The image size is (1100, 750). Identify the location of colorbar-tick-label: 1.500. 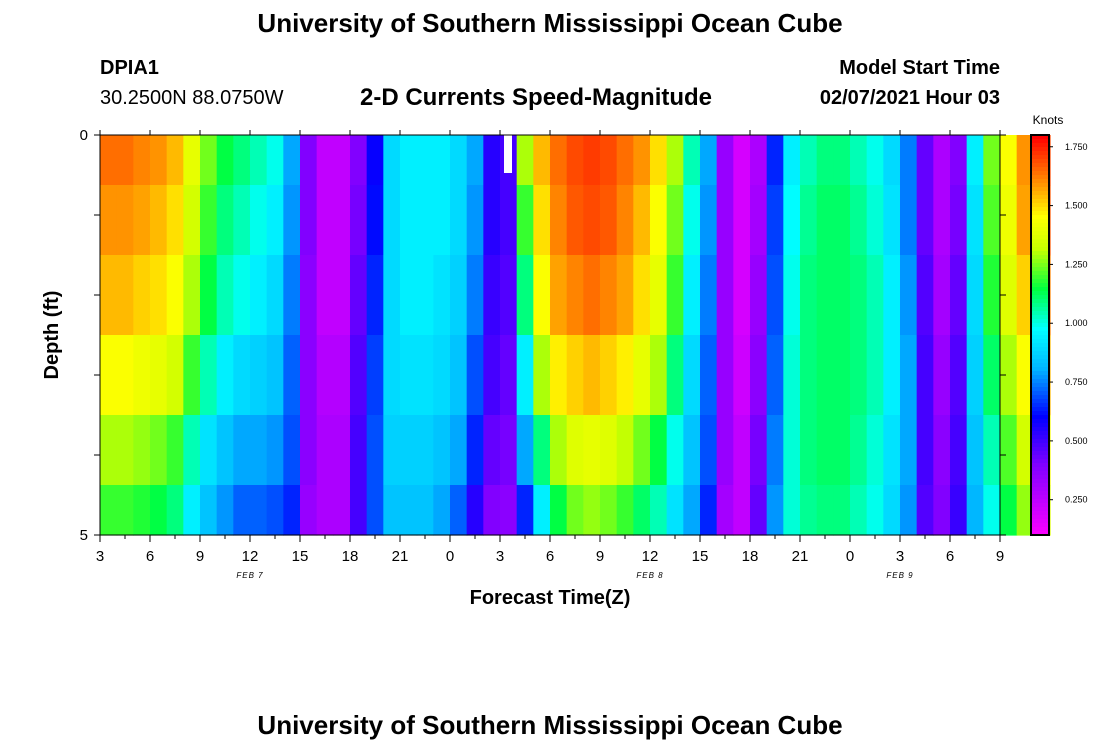
(1076, 206).